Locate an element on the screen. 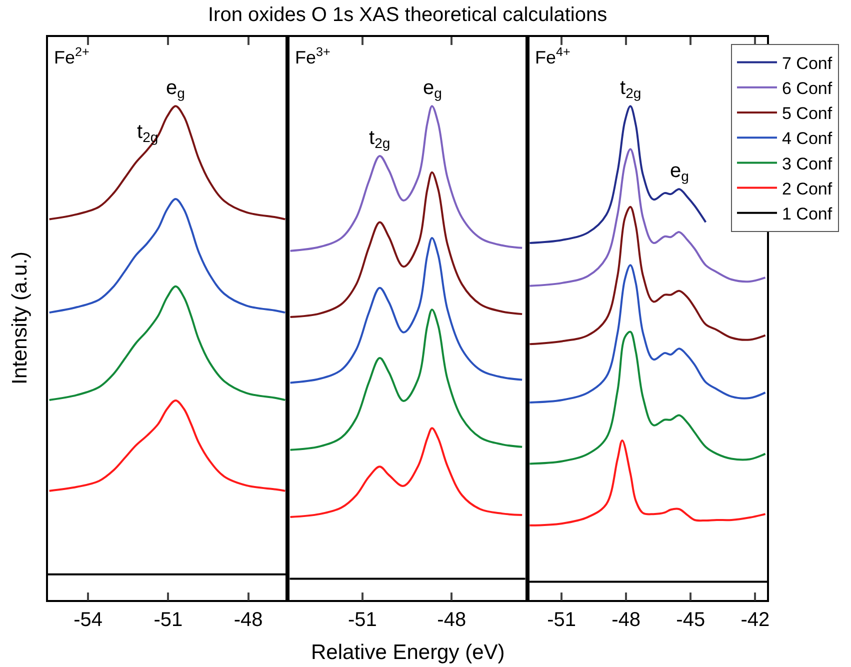 Image resolution: width=851 pixels, height=667 pixels. legend-label: 2 Conf is located at coordinates (807, 188).